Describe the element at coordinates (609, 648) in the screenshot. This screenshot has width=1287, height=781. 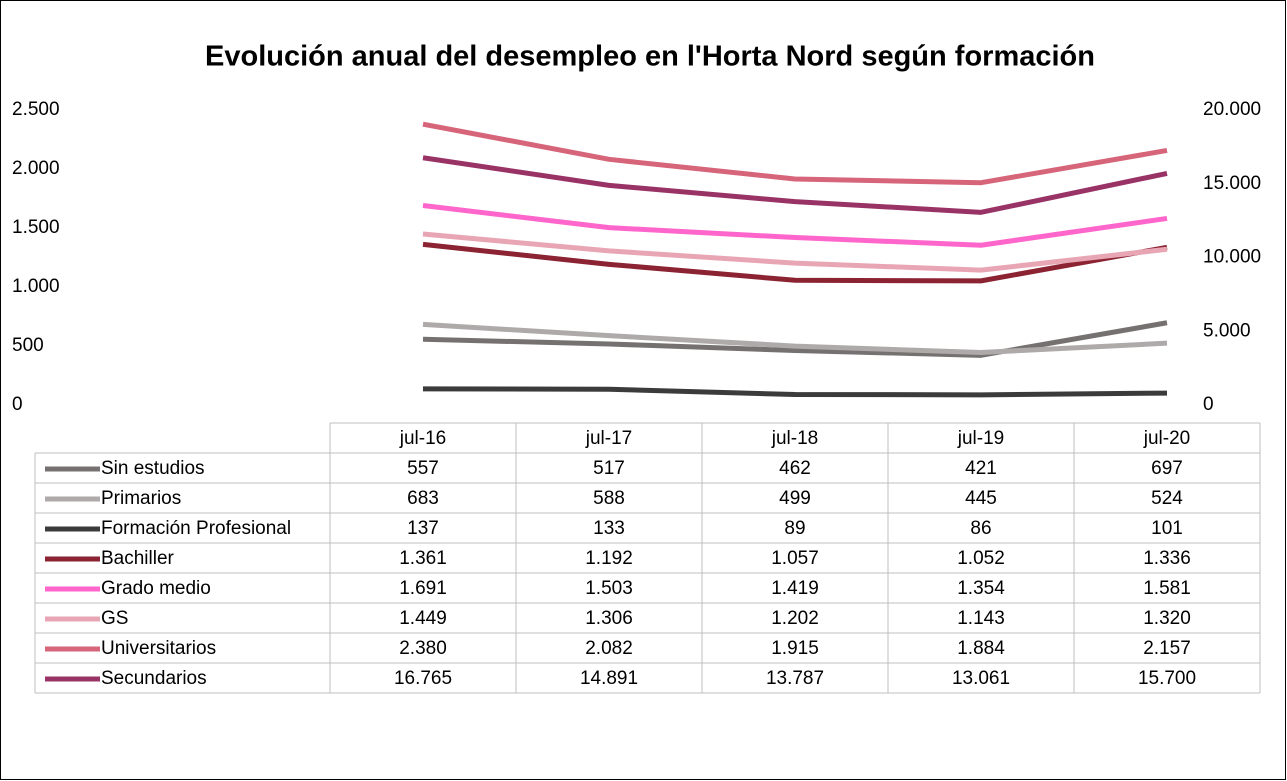
I see `table-cell: 2.082` at that location.